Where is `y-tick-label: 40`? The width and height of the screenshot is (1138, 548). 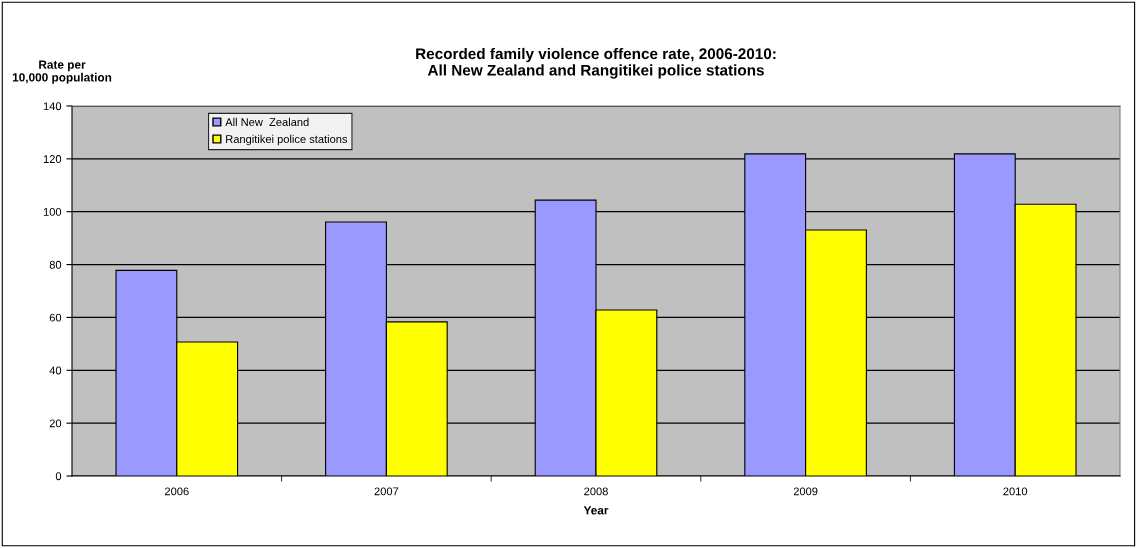
y-tick-label: 40 is located at coordinates (55, 370).